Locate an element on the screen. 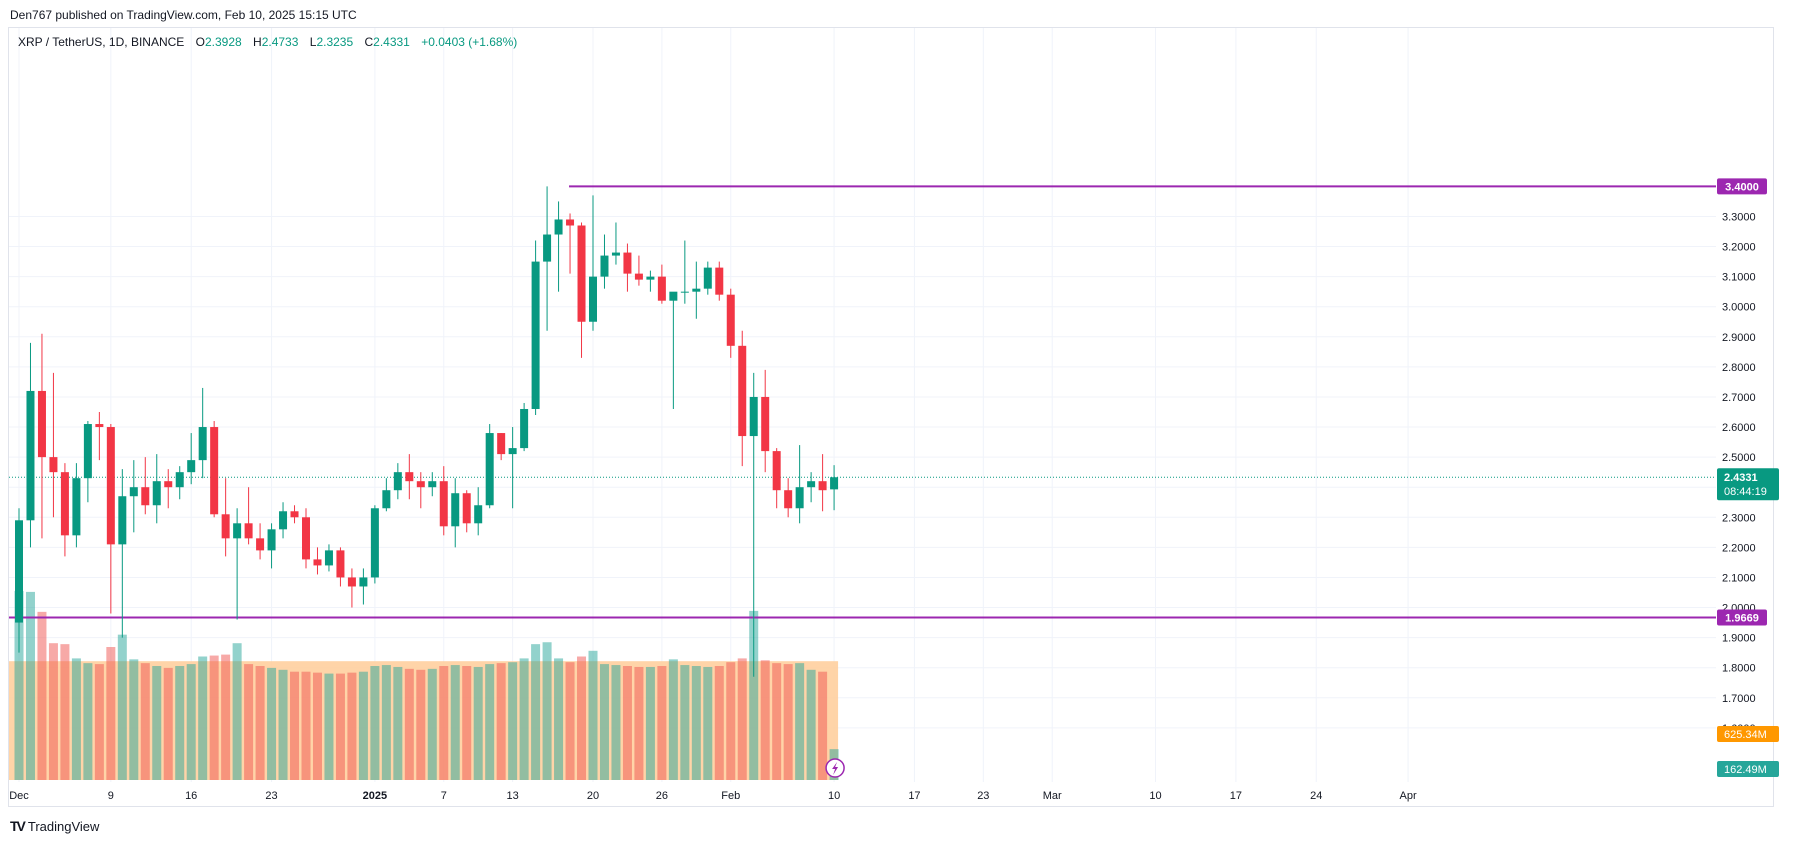 This screenshot has height=844, width=1794. last-price-badge is located at coordinates (1748, 484).